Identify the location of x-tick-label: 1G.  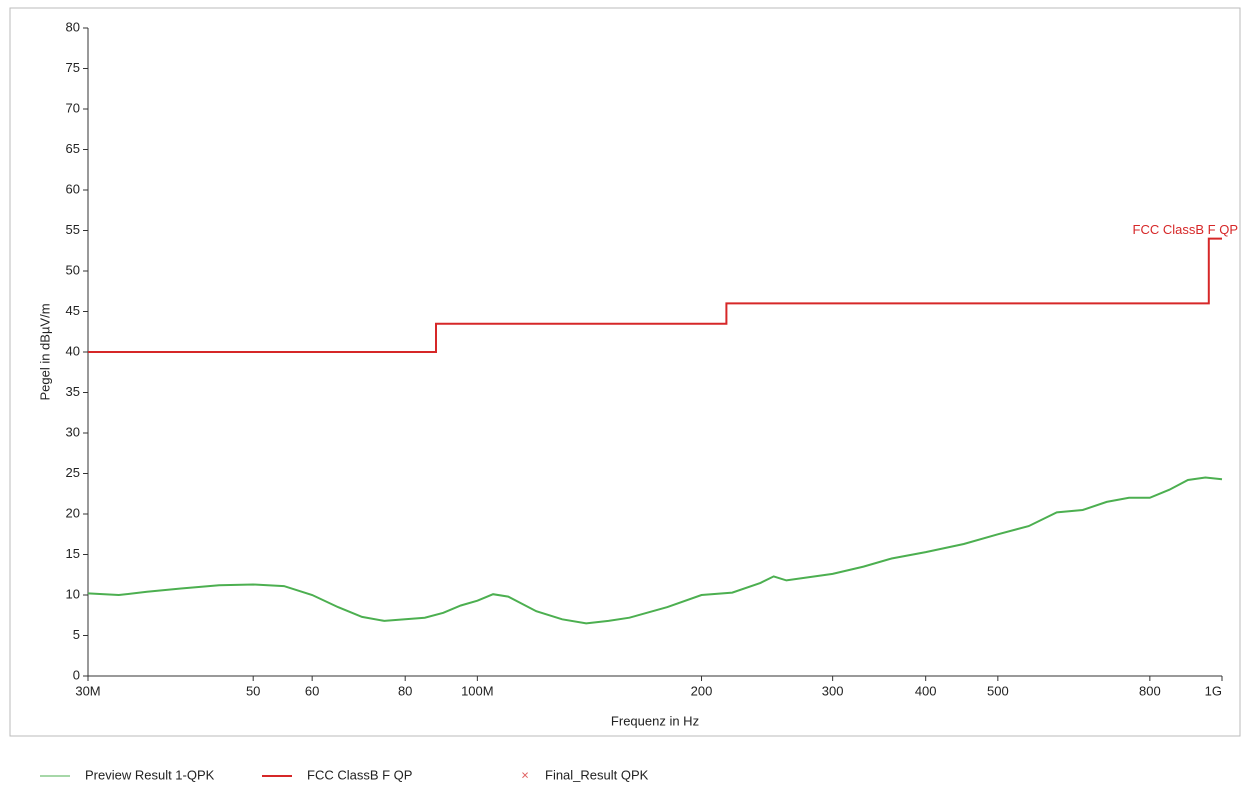
(1213, 690).